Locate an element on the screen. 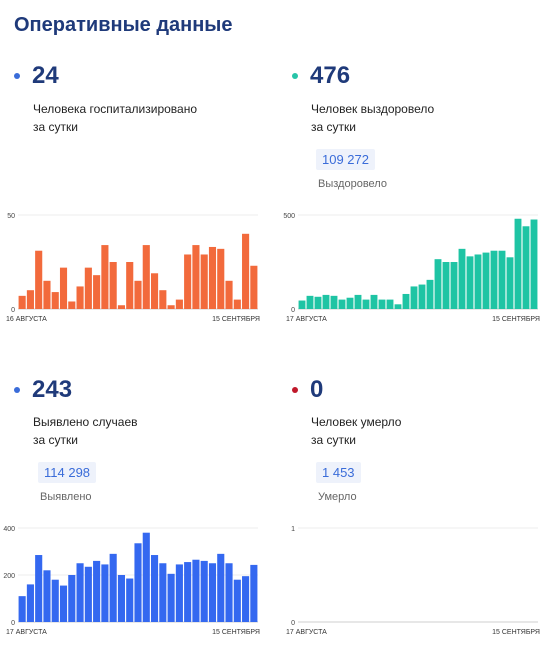 This screenshot has height=650, width=554. hospitalized-value: 24 is located at coordinates (45, 75).